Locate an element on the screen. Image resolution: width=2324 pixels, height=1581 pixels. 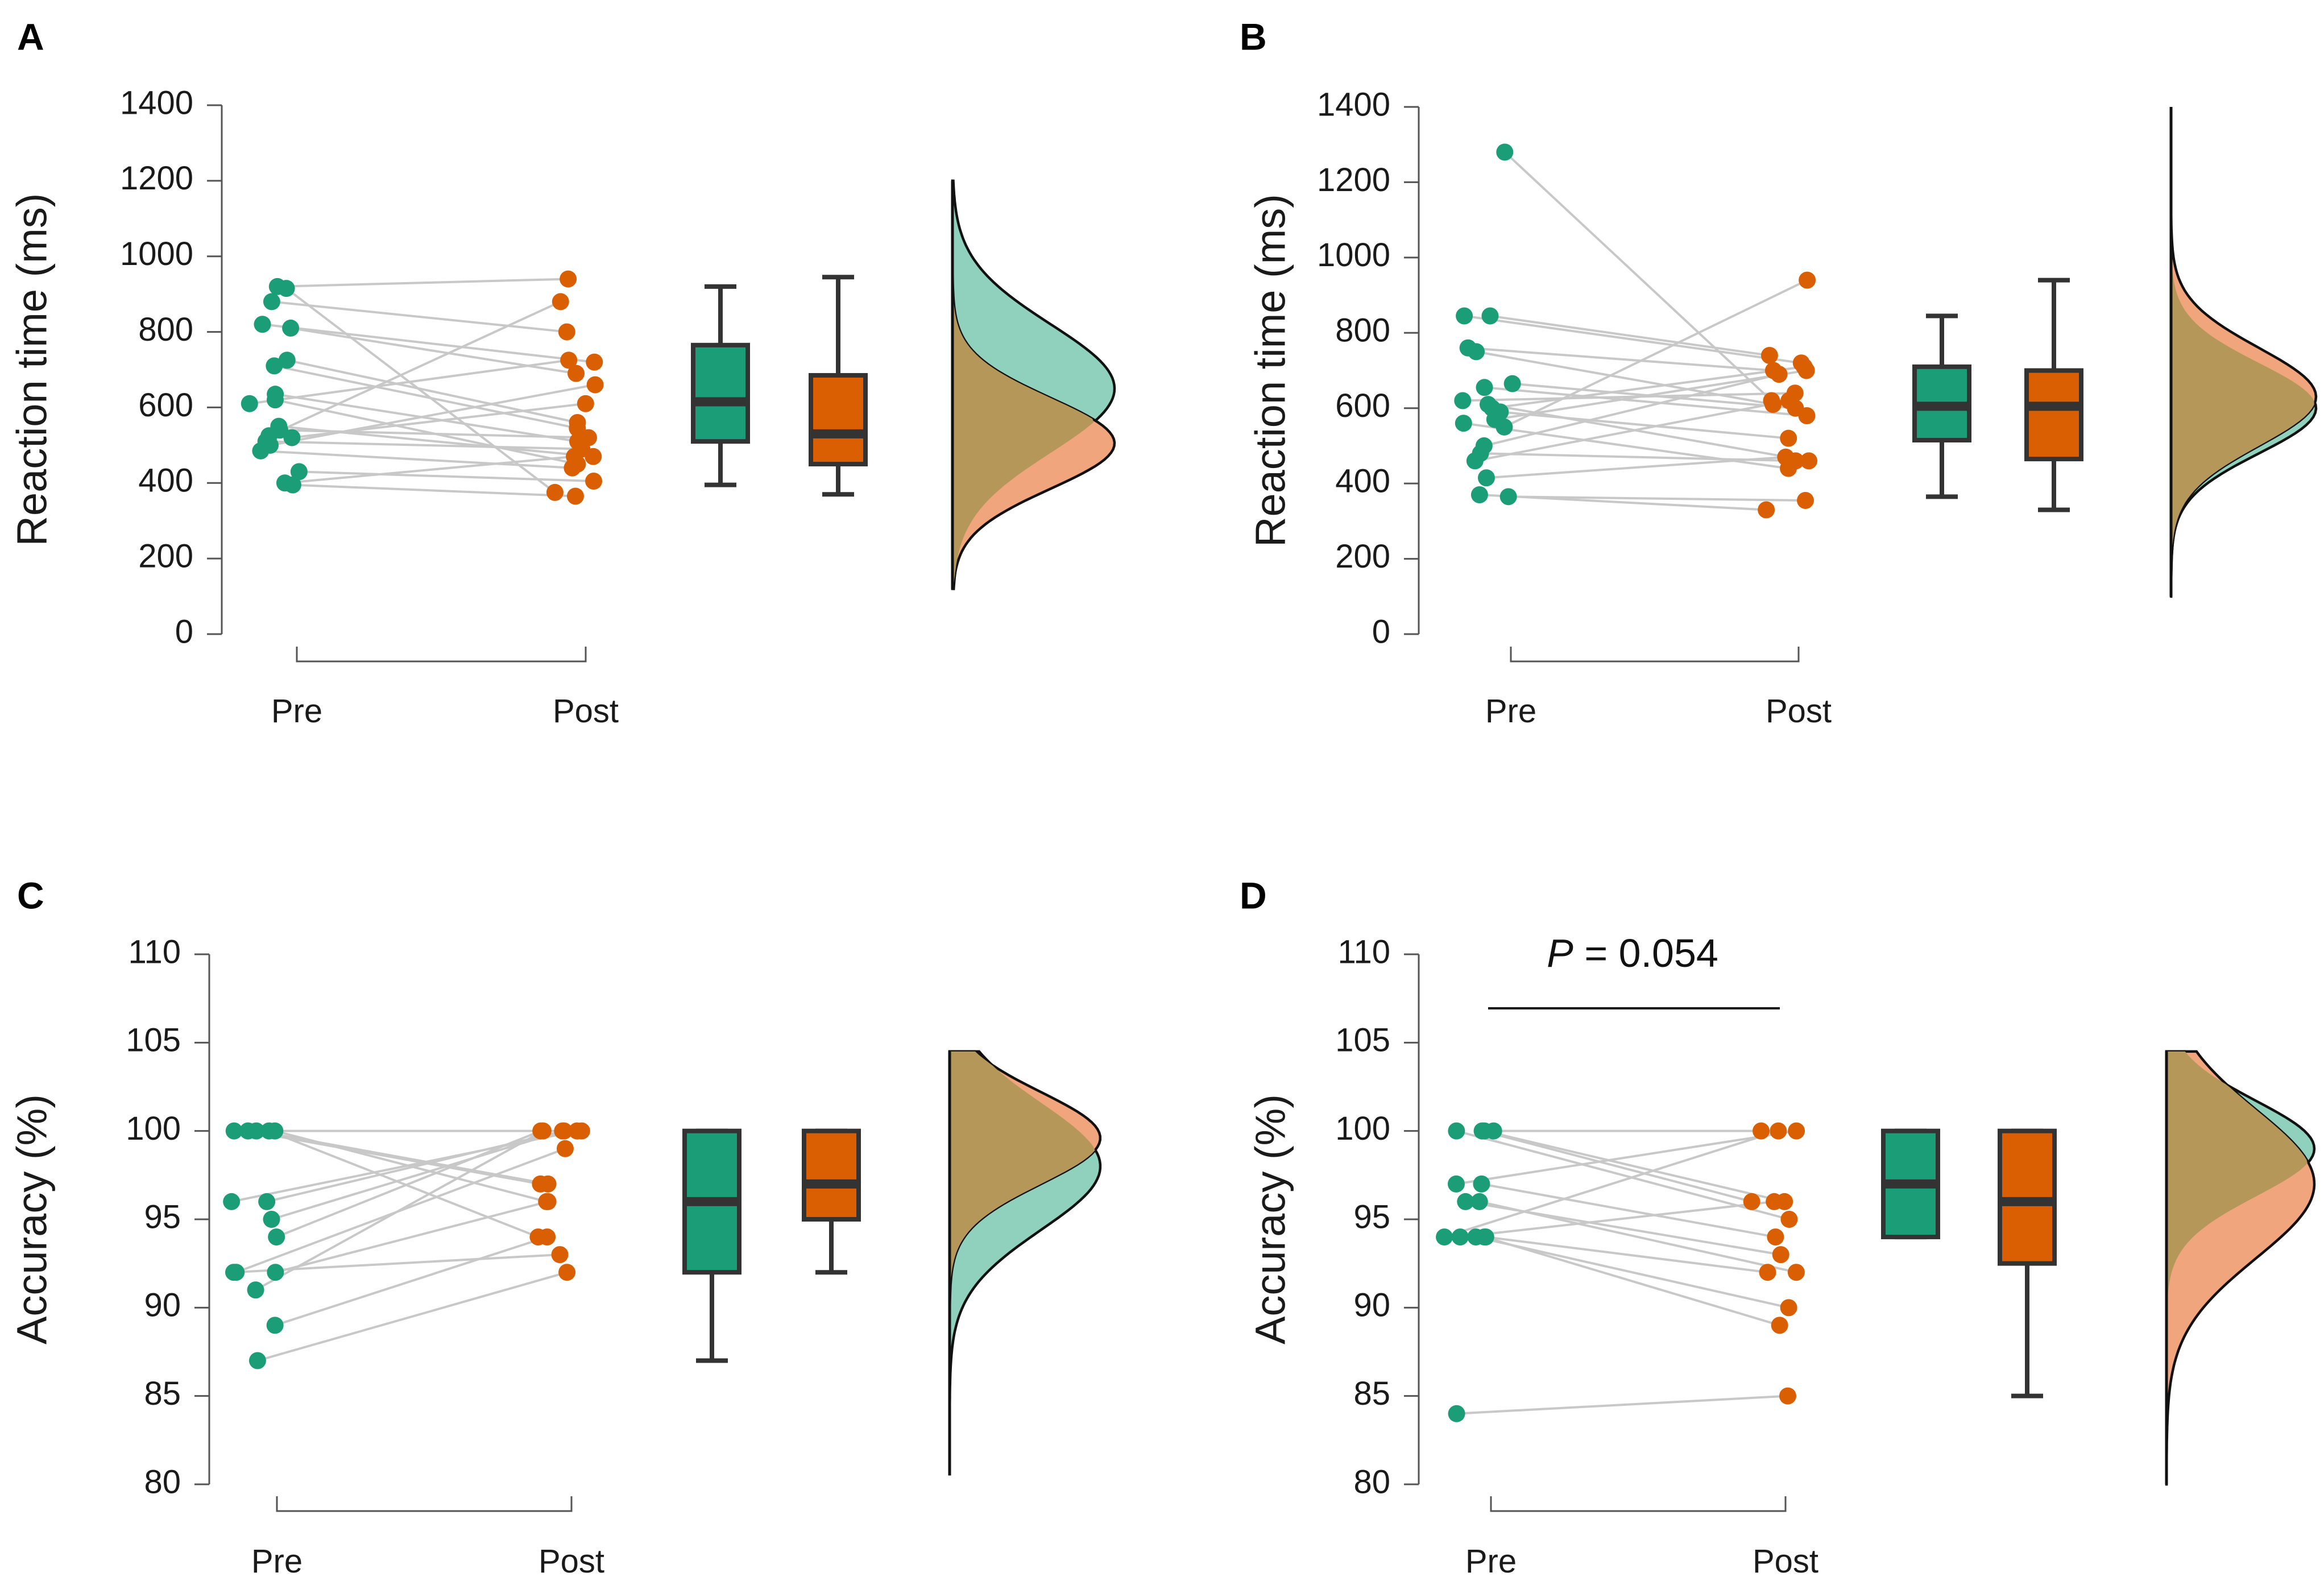
p-label: P is located at coordinates (1560, 953).